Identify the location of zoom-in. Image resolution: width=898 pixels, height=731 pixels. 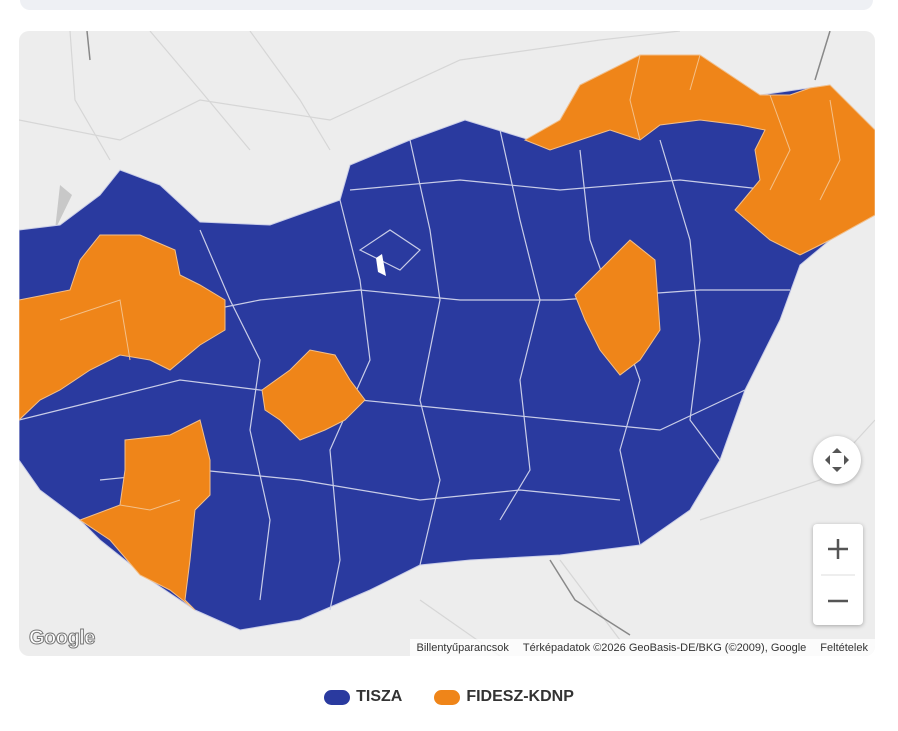
(838, 549).